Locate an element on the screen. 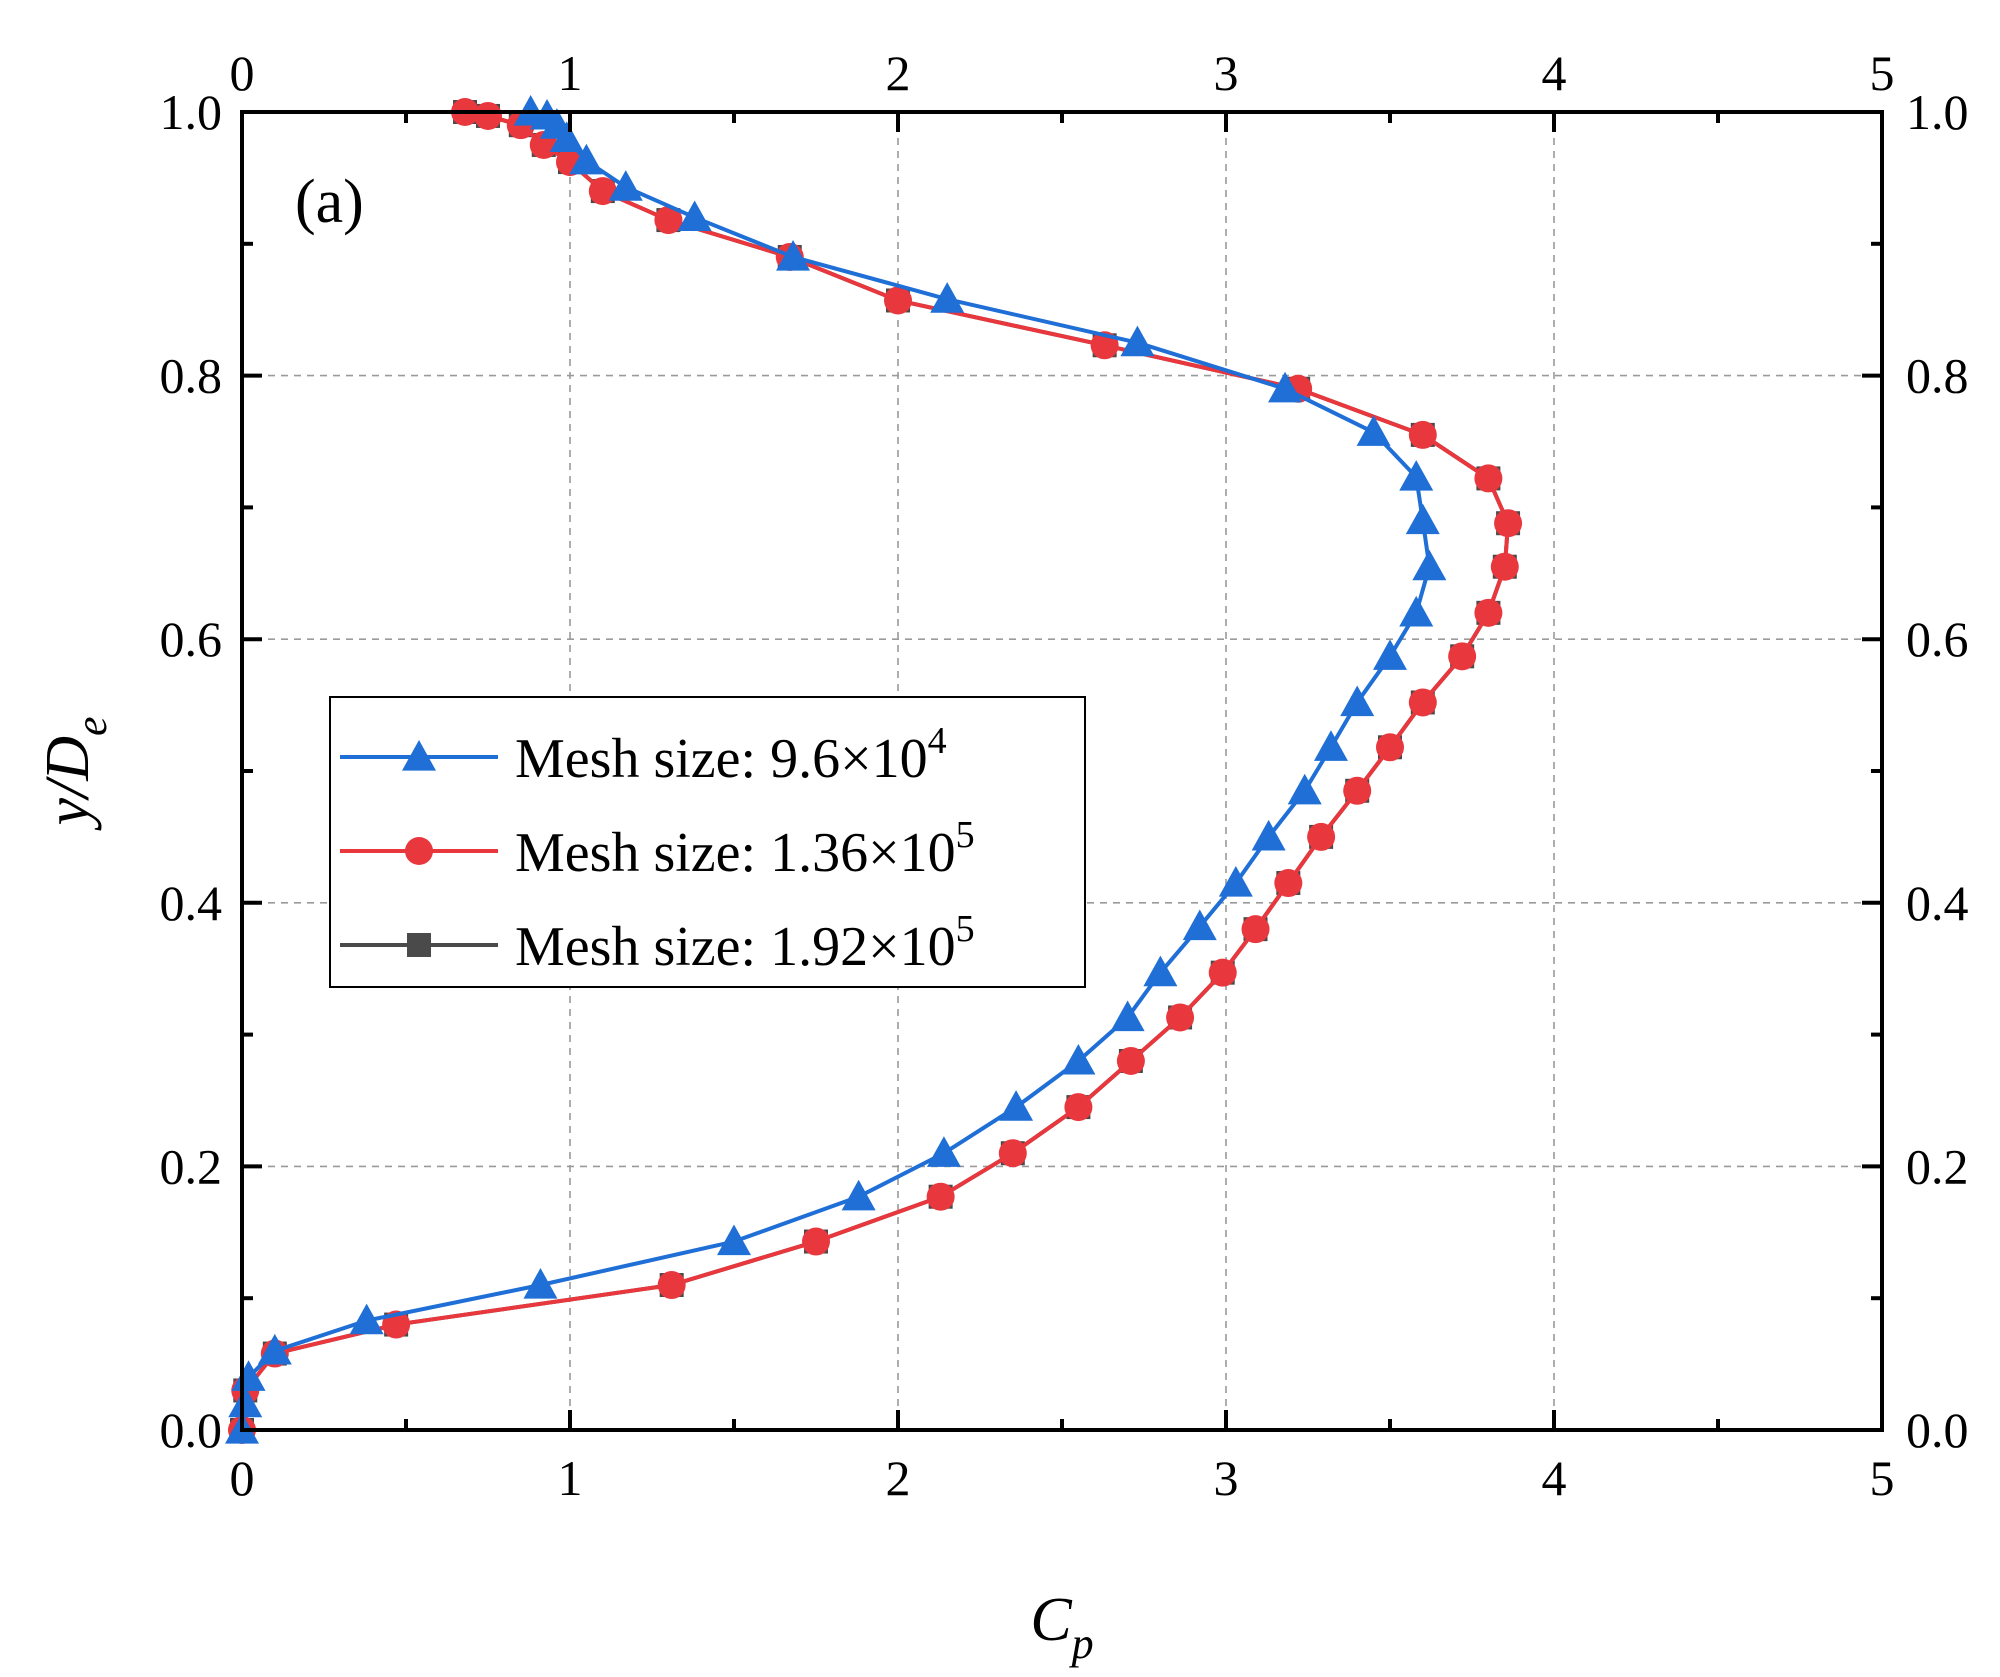 The image size is (2000, 1677). y-tick-label-right: 0.8 is located at coordinates (1937, 376).